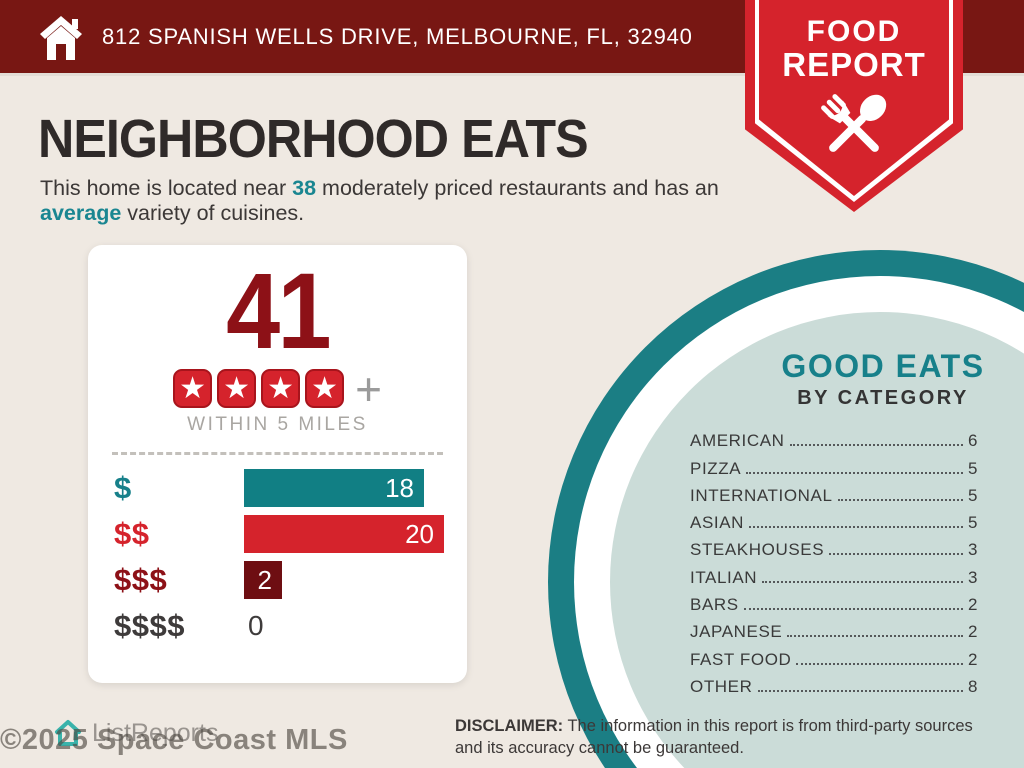 This screenshot has height=768, width=1024. Describe the element at coordinates (132, 533) in the screenshot. I see `price-level-label: $$` at that location.